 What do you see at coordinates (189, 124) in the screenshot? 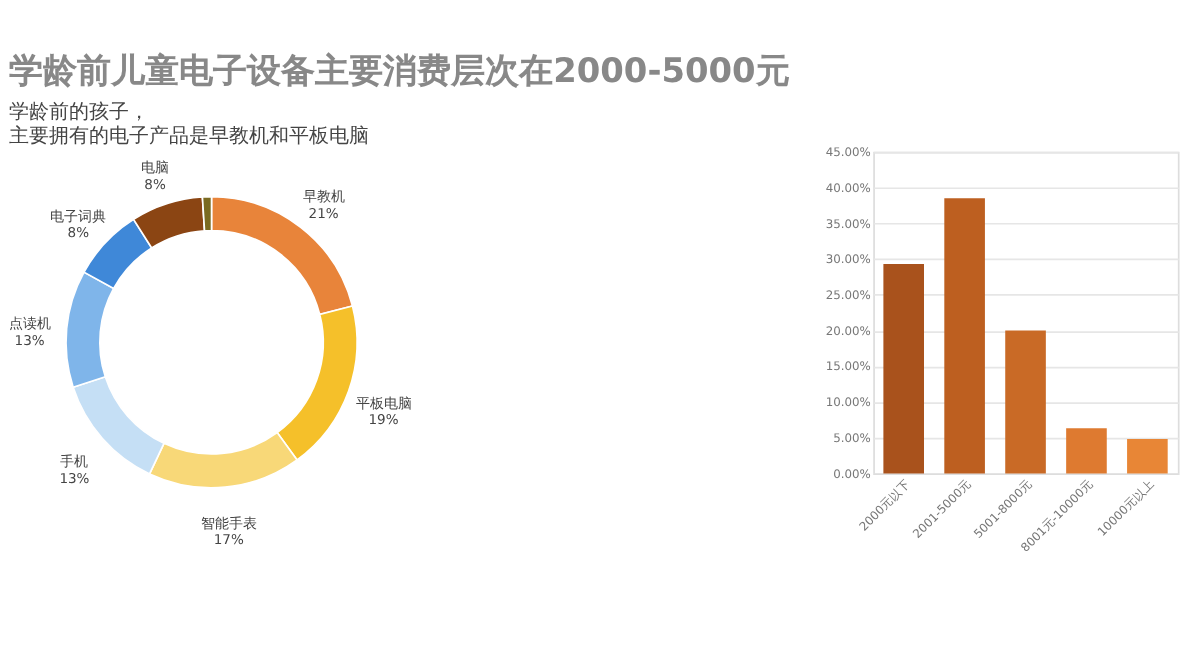
I see `chart-subtitle: 学龄前的孩子，主要拥有的电子产品是早教机和平板电脑` at bounding box center [189, 124].